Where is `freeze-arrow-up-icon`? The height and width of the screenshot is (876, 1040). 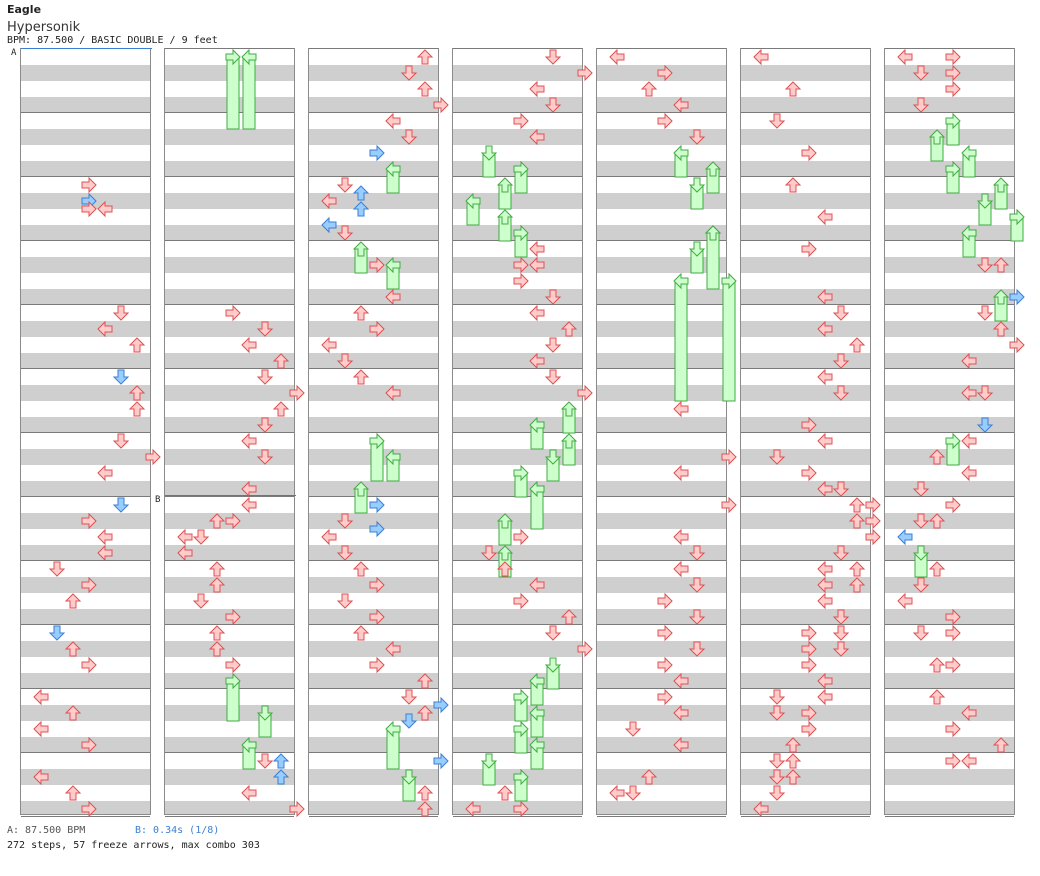 freeze-arrow-up-icon is located at coordinates (505, 185).